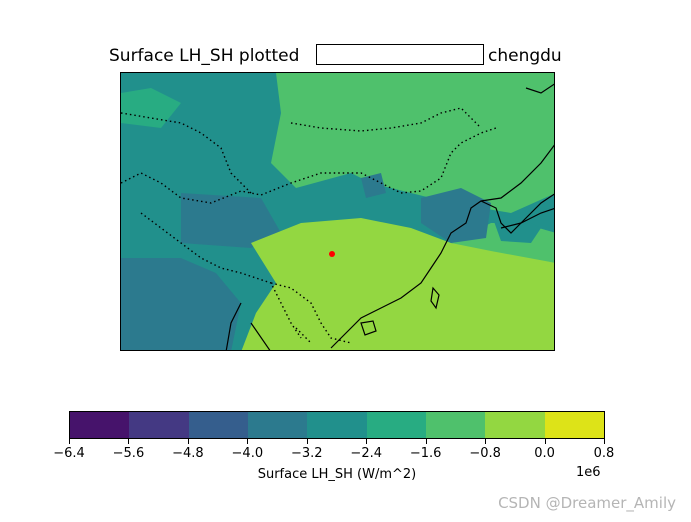  What do you see at coordinates (188, 453) in the screenshot?
I see `colorbar-tick-label: −4.8` at bounding box center [188, 453].